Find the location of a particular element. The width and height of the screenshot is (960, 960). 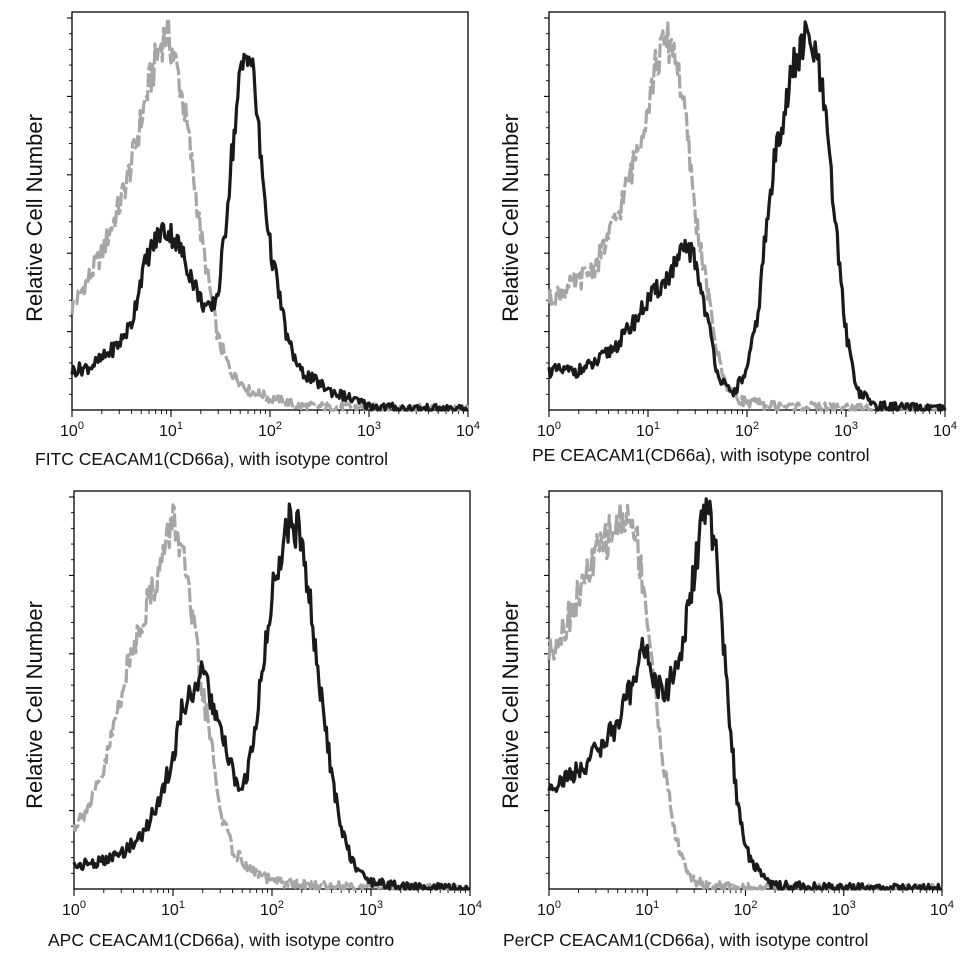

x-axis-label: PE CEACAM1(CD66a), with isotype control is located at coordinates (700, 455).